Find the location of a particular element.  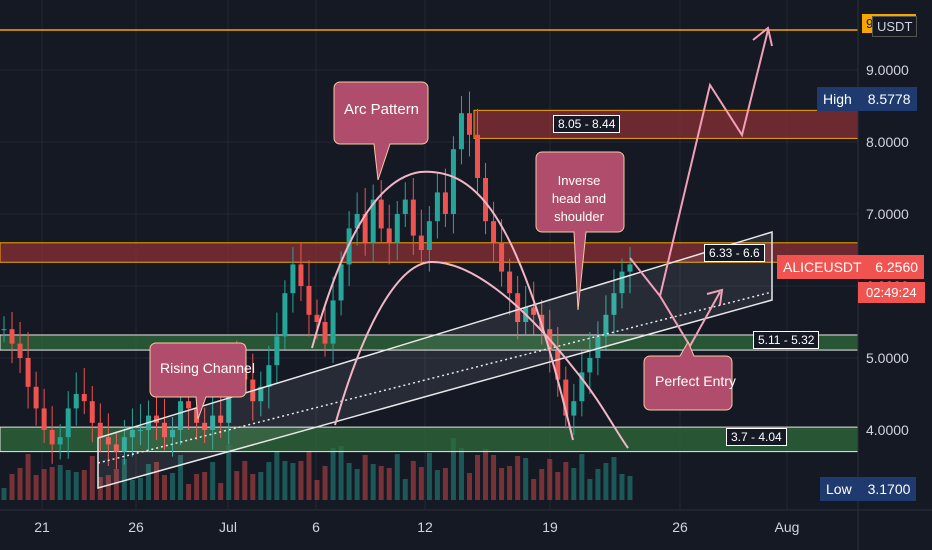

arc-pattern-label: Arc Pattern is located at coordinates (382, 109).